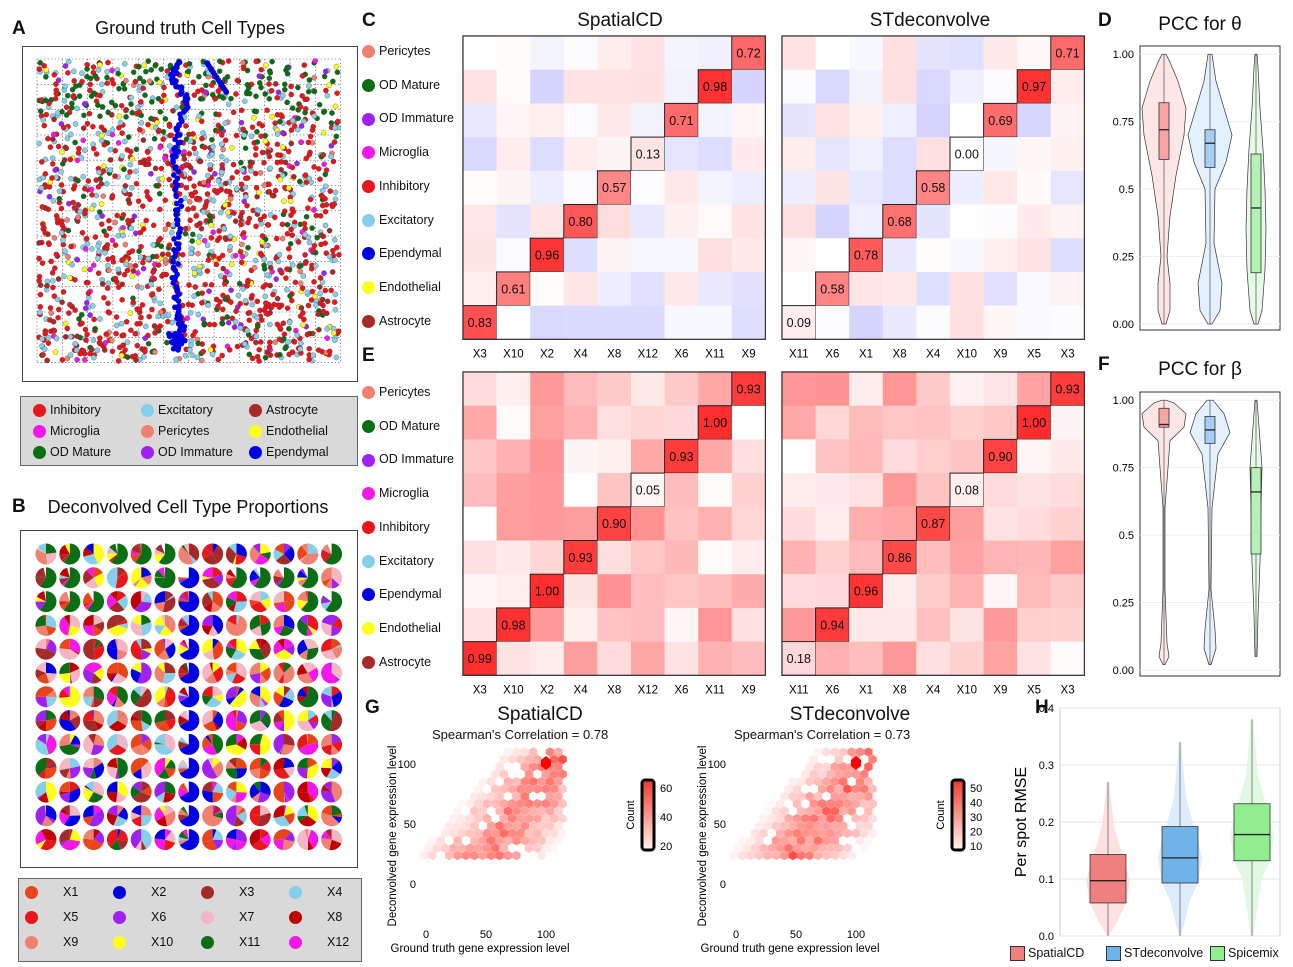 The height and width of the screenshot is (967, 1293). Describe the element at coordinates (681, 354) in the screenshot. I see `heatmap-col-label: X6` at that location.